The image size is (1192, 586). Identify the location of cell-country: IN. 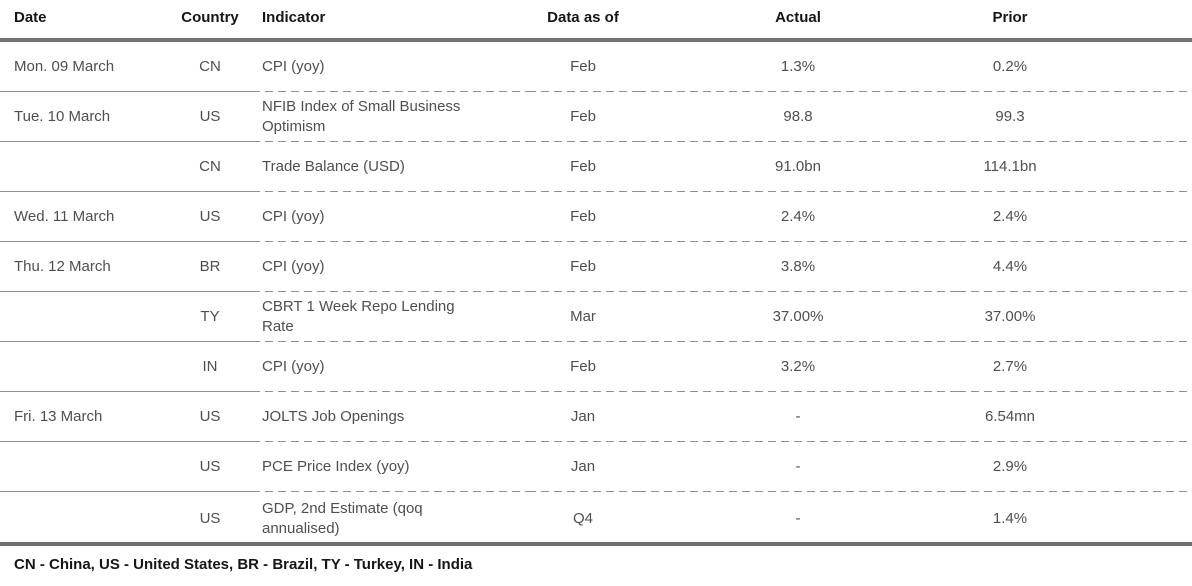
(210, 367).